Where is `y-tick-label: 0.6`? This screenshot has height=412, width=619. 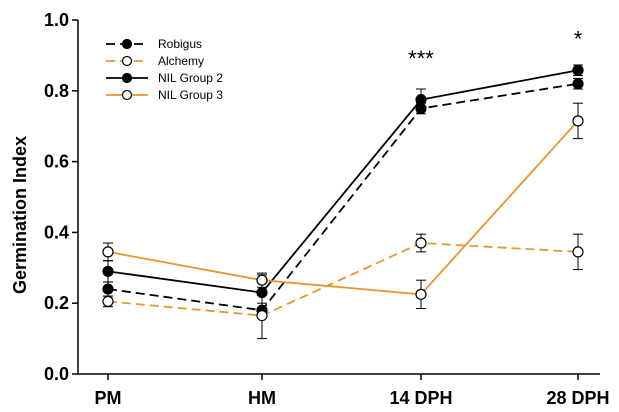
y-tick-label: 0.6 is located at coordinates (56, 162).